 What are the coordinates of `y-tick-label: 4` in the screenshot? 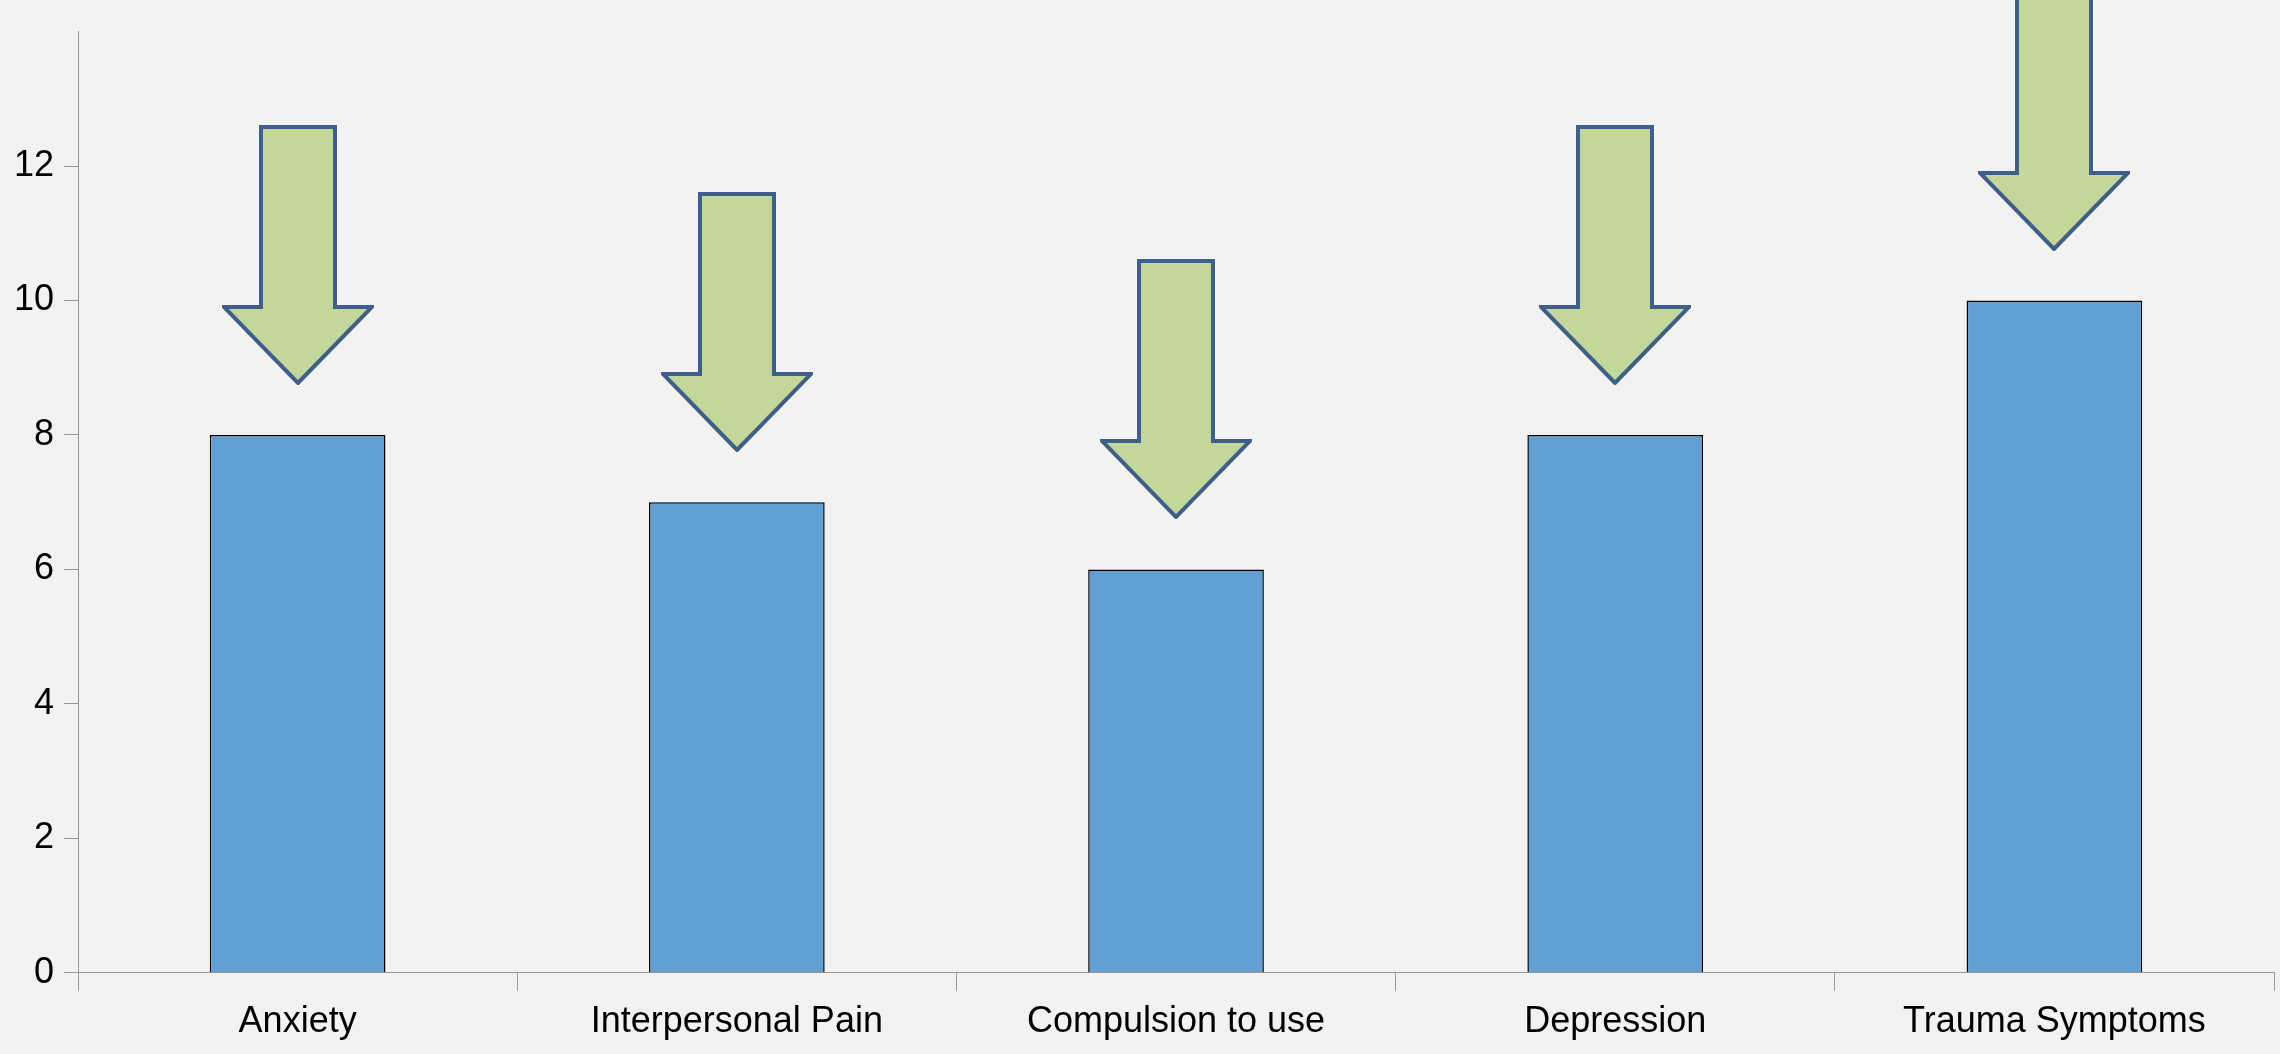 It's located at (44, 701).